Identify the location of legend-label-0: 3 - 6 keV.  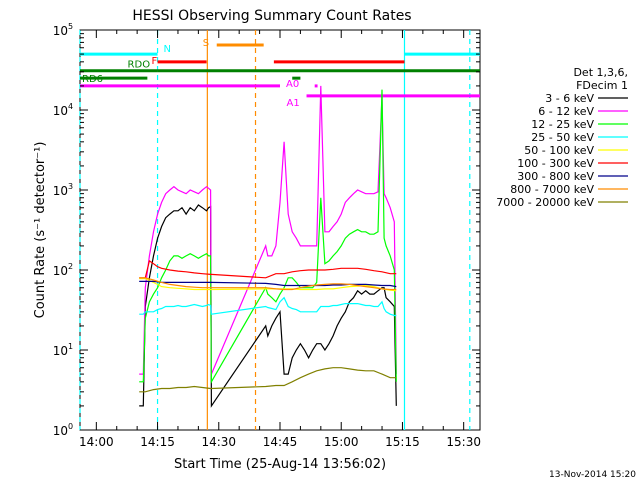
(569, 98).